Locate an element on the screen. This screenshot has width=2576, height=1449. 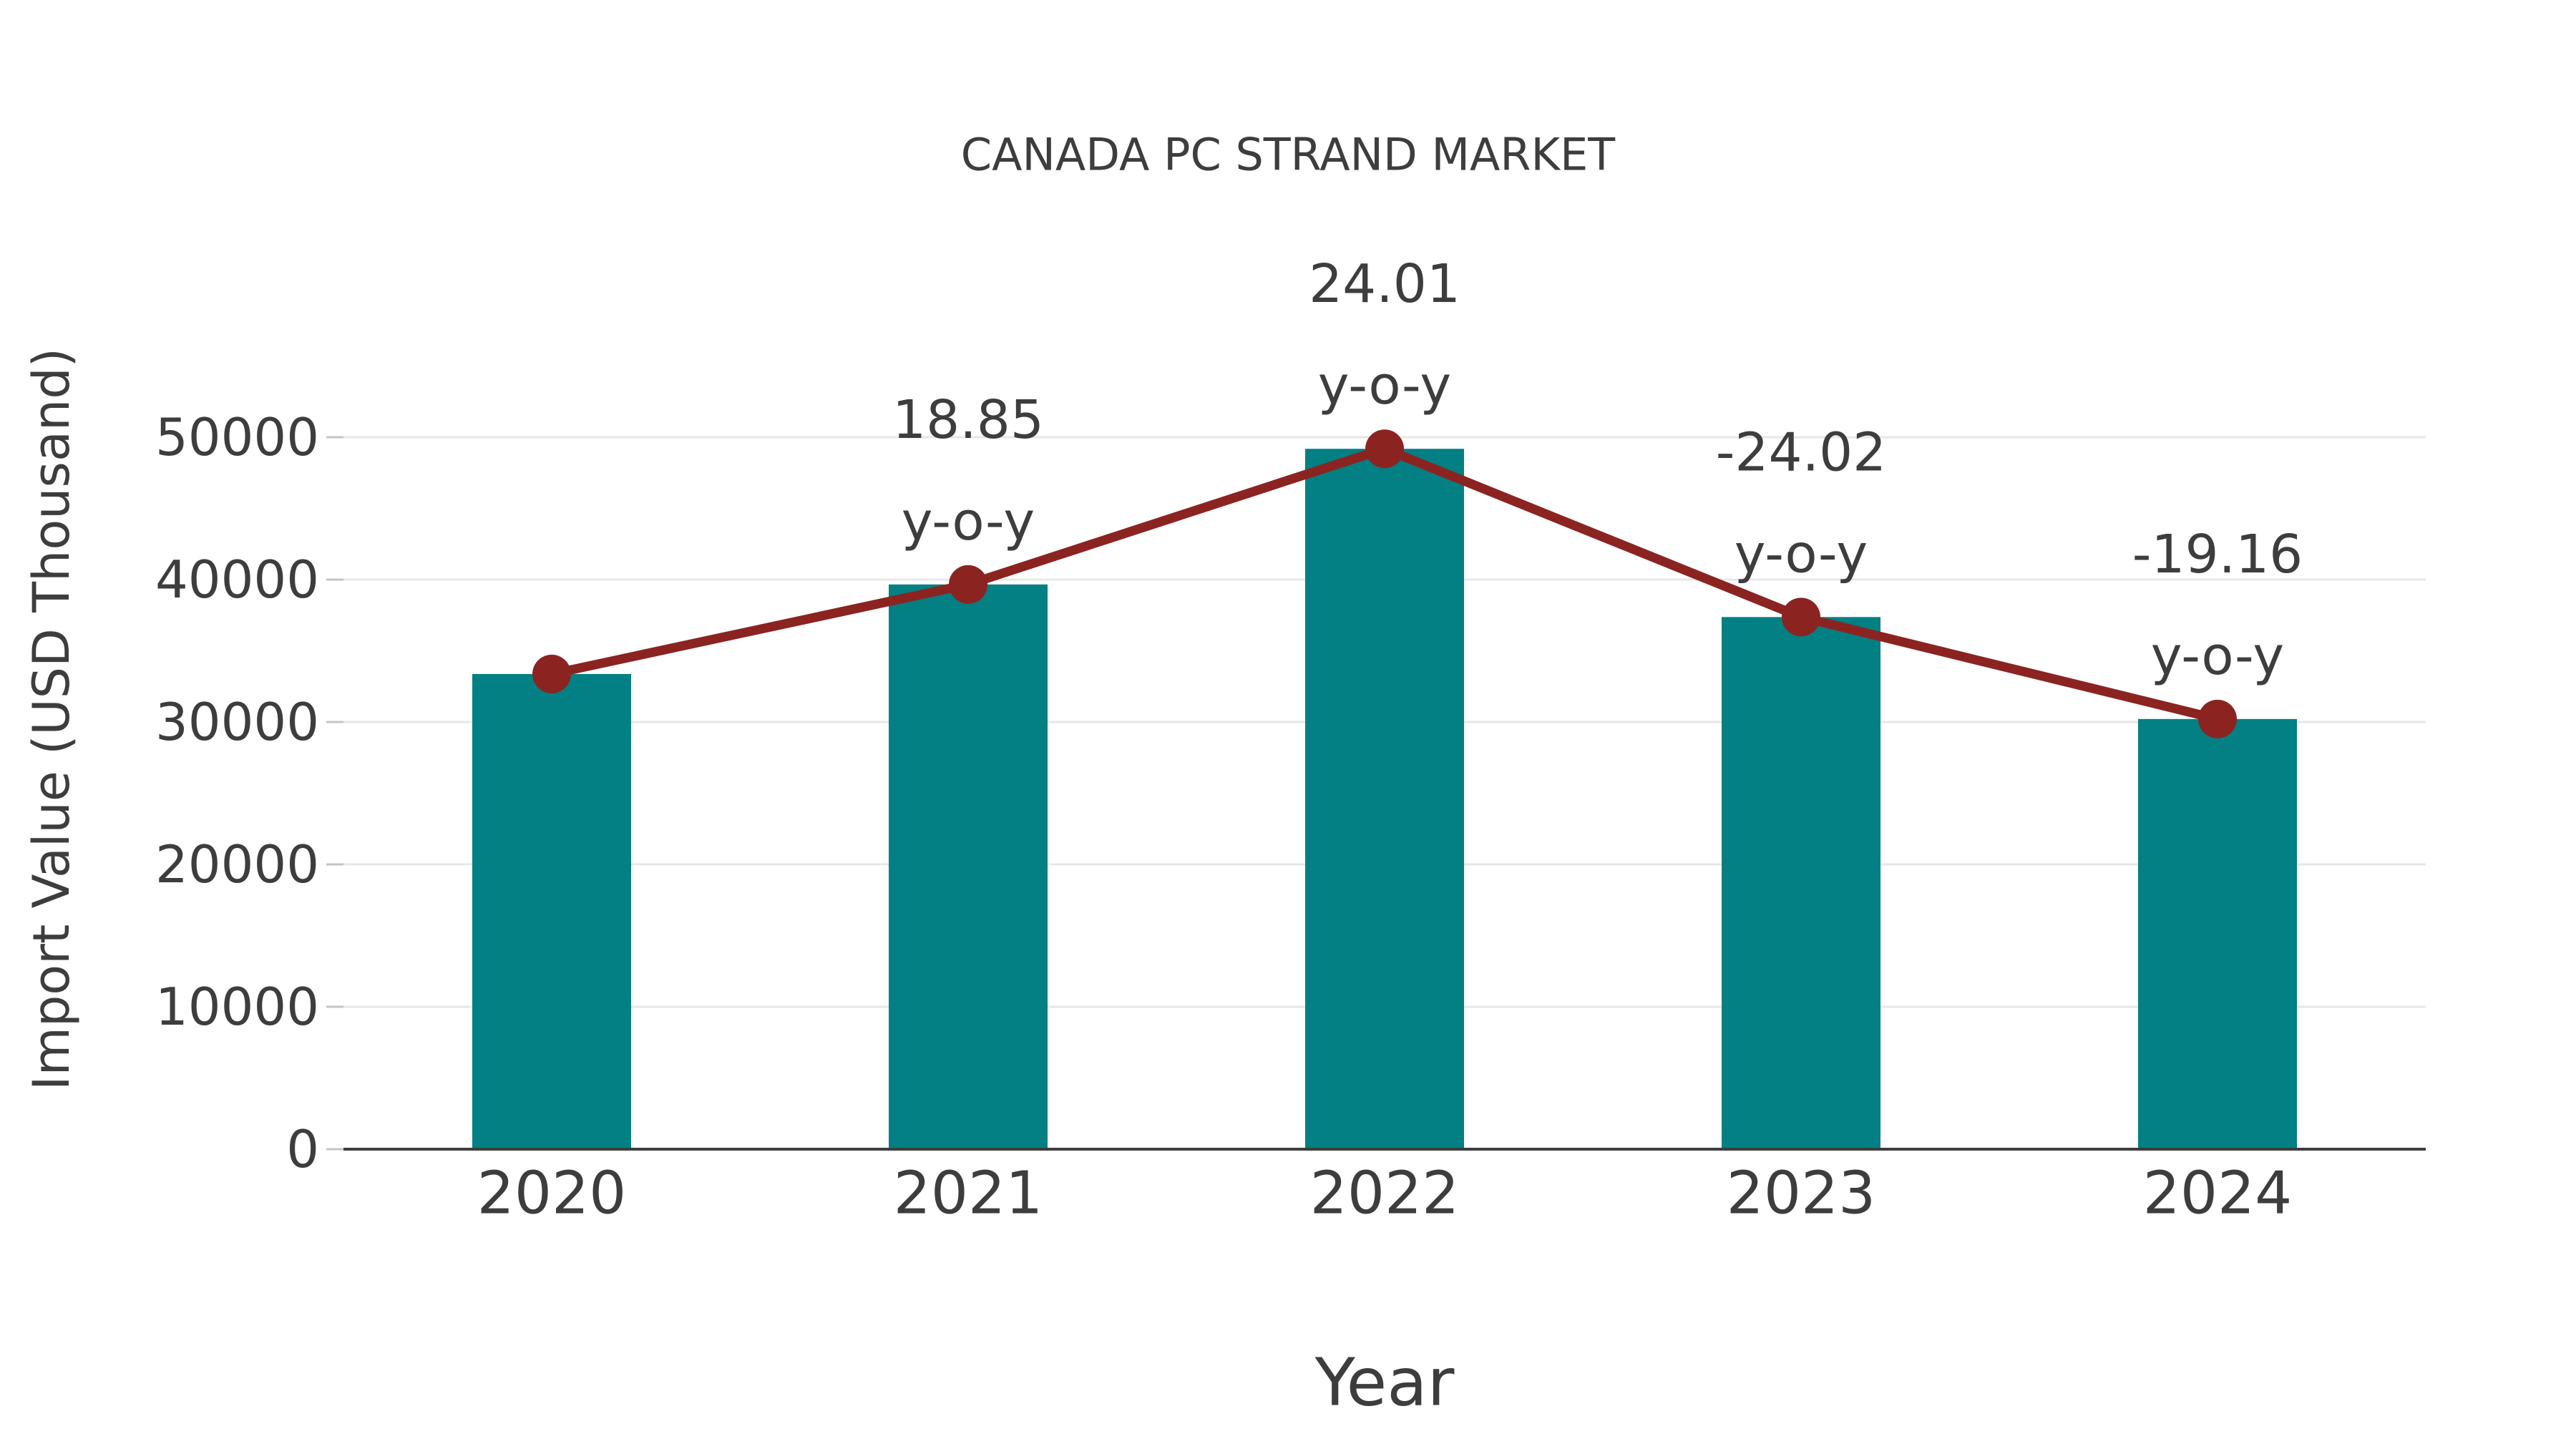
line-marker-2022 is located at coordinates (1384, 449).